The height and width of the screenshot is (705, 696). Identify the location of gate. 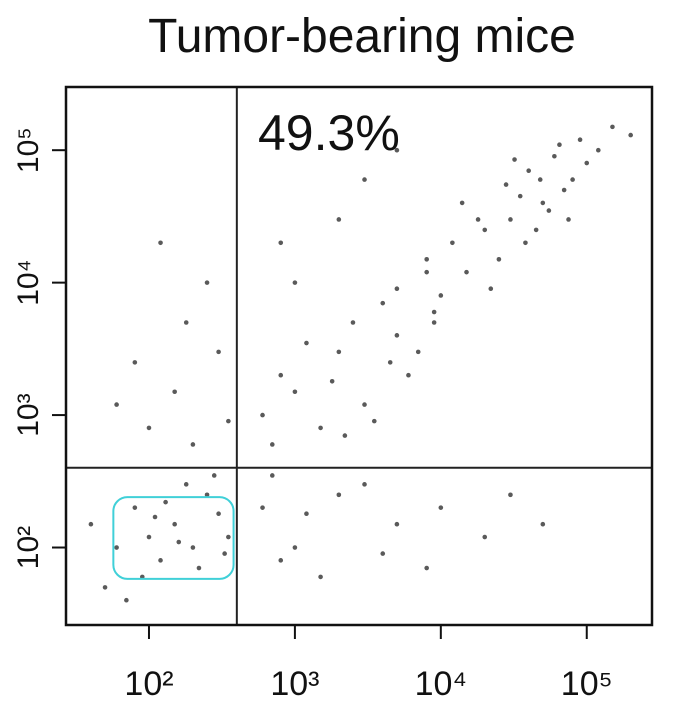
(173, 538).